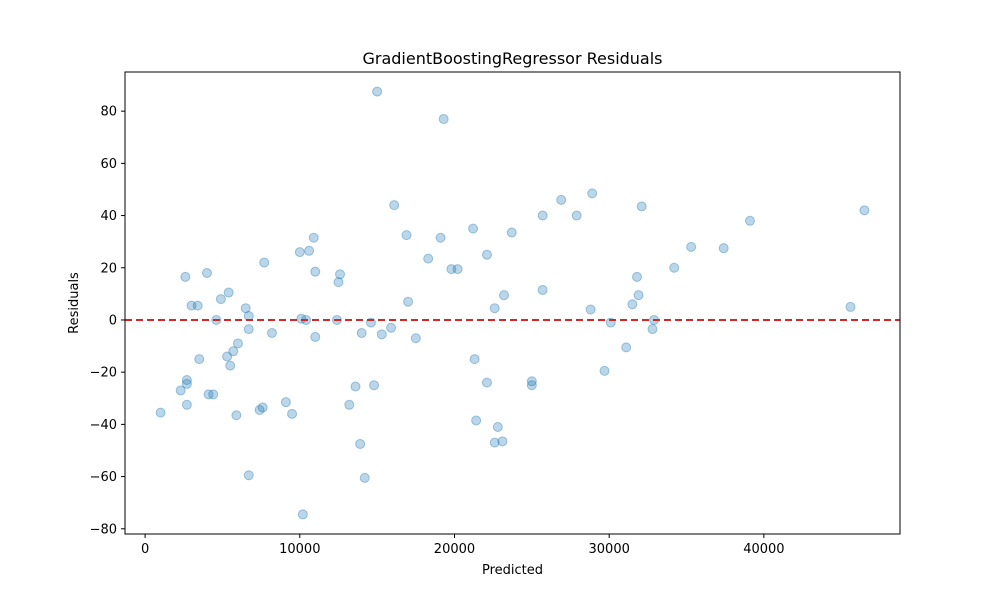 This screenshot has width=1000, height=605. What do you see at coordinates (103, 477) in the screenshot?
I see `y-tick-label: −60` at bounding box center [103, 477].